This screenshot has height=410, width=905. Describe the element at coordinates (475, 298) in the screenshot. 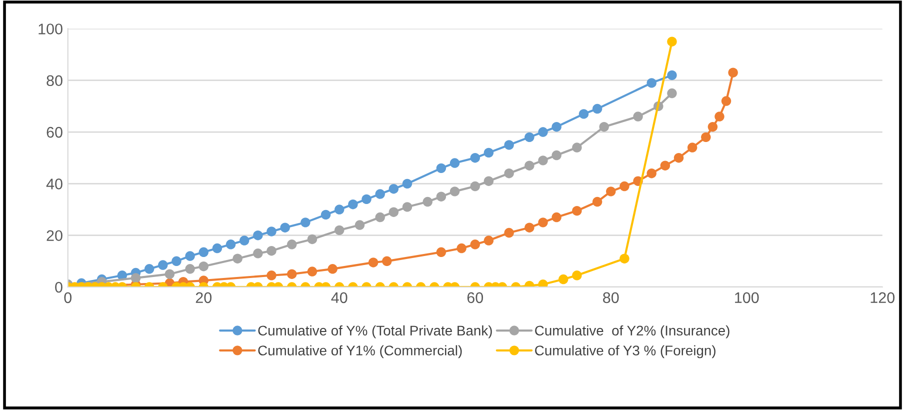

I see `x-tick-label: 60` at that location.